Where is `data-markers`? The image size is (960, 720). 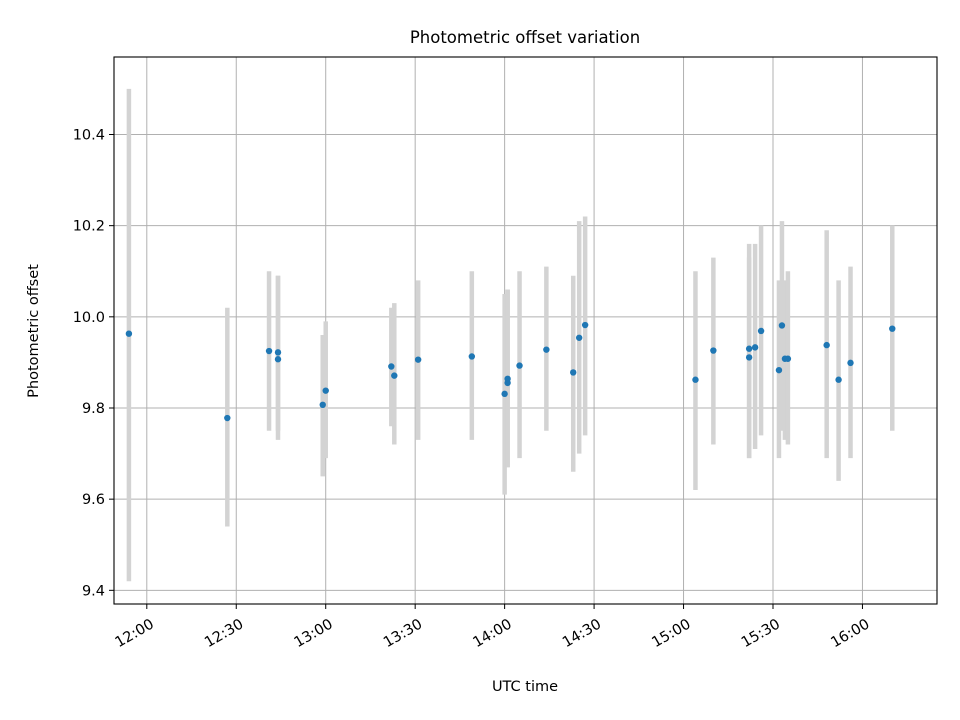 data-markers is located at coordinates (510, 371).